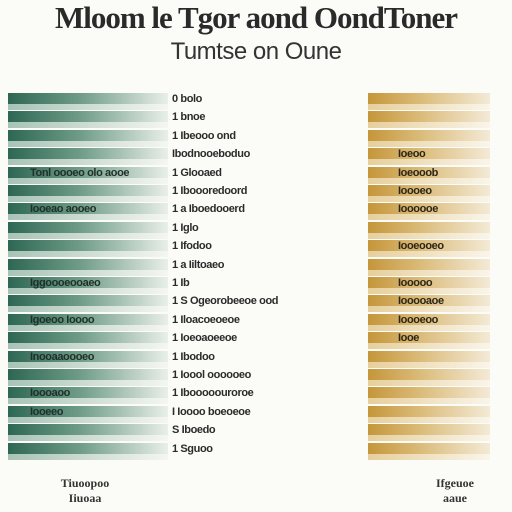 This screenshot has width=512, height=512. What do you see at coordinates (50, 393) in the screenshot?
I see `left-label: Ioooaoo` at bounding box center [50, 393].